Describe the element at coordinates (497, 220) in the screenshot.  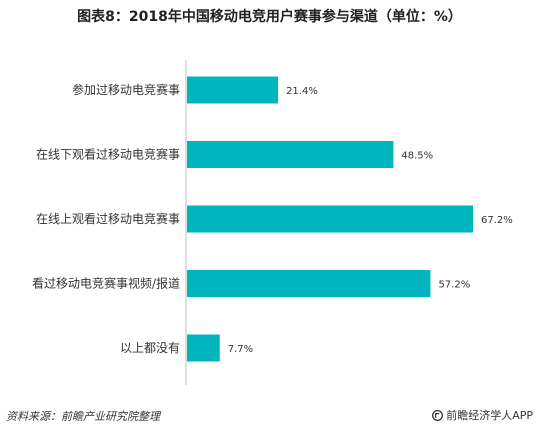
I see `value-label: 67.2%` at that location.